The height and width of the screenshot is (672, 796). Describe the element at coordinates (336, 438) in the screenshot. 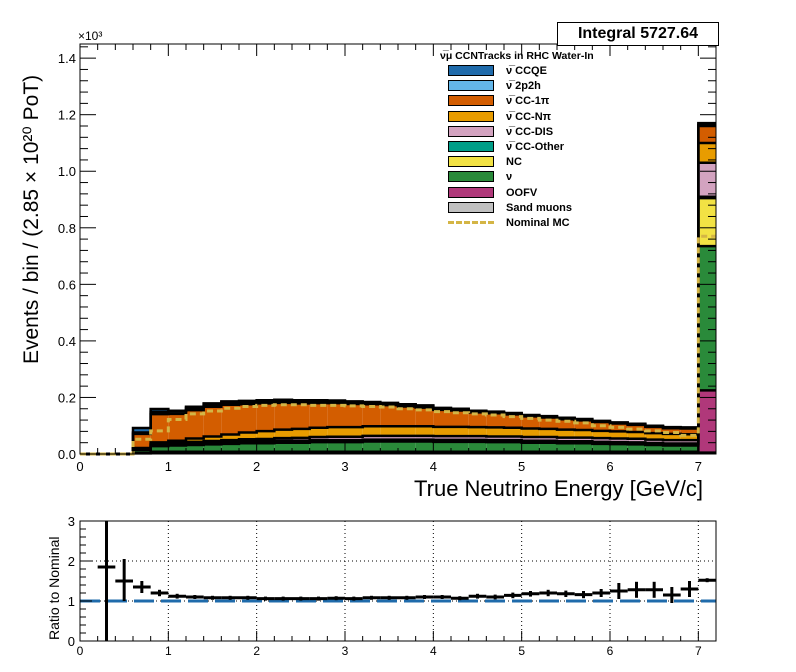

I see `bar--cc-dis-14` at that location.